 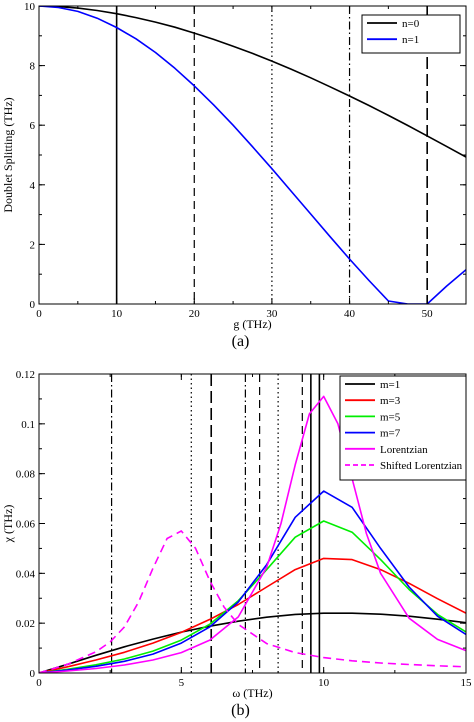 What do you see at coordinates (33, 67) in the screenshot?
I see `y-tick-label: 8` at bounding box center [33, 67].